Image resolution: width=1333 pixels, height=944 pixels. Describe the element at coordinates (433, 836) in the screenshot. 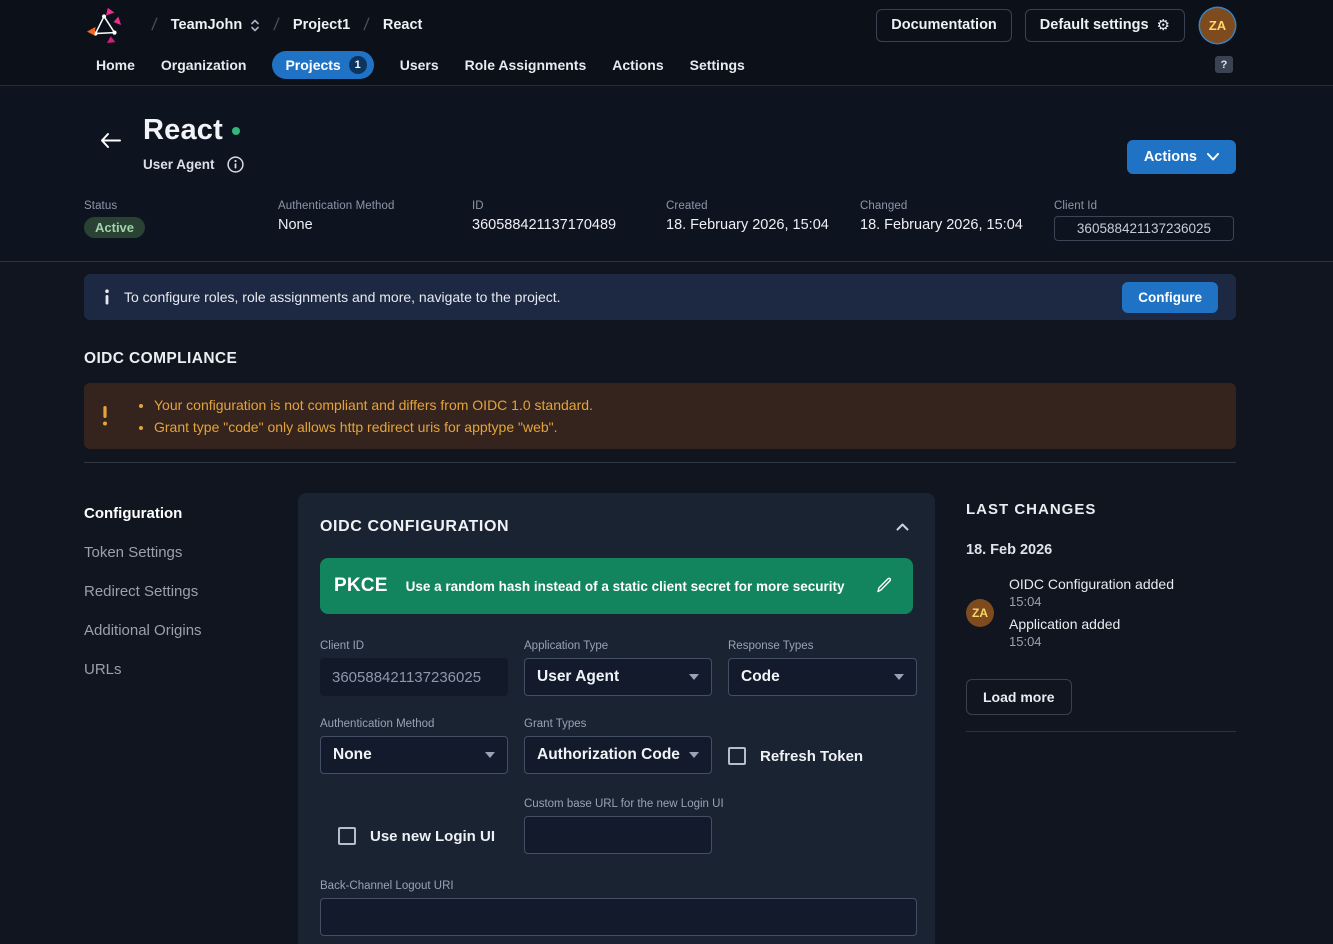

I see `use-new-login-ui-label: Use new Login UI` at that location.